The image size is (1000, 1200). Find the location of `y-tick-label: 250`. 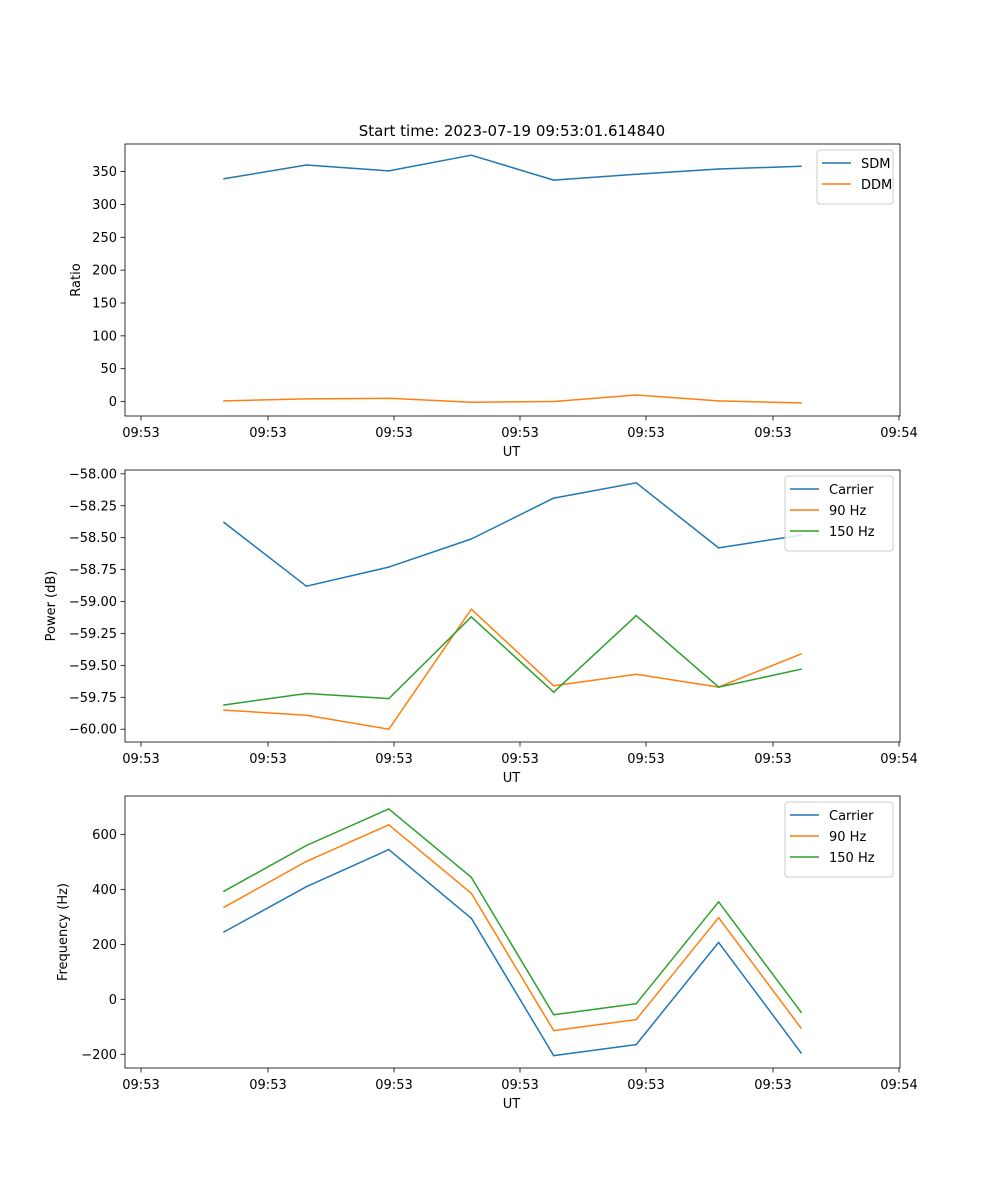

y-tick-label: 250 is located at coordinates (104, 238).